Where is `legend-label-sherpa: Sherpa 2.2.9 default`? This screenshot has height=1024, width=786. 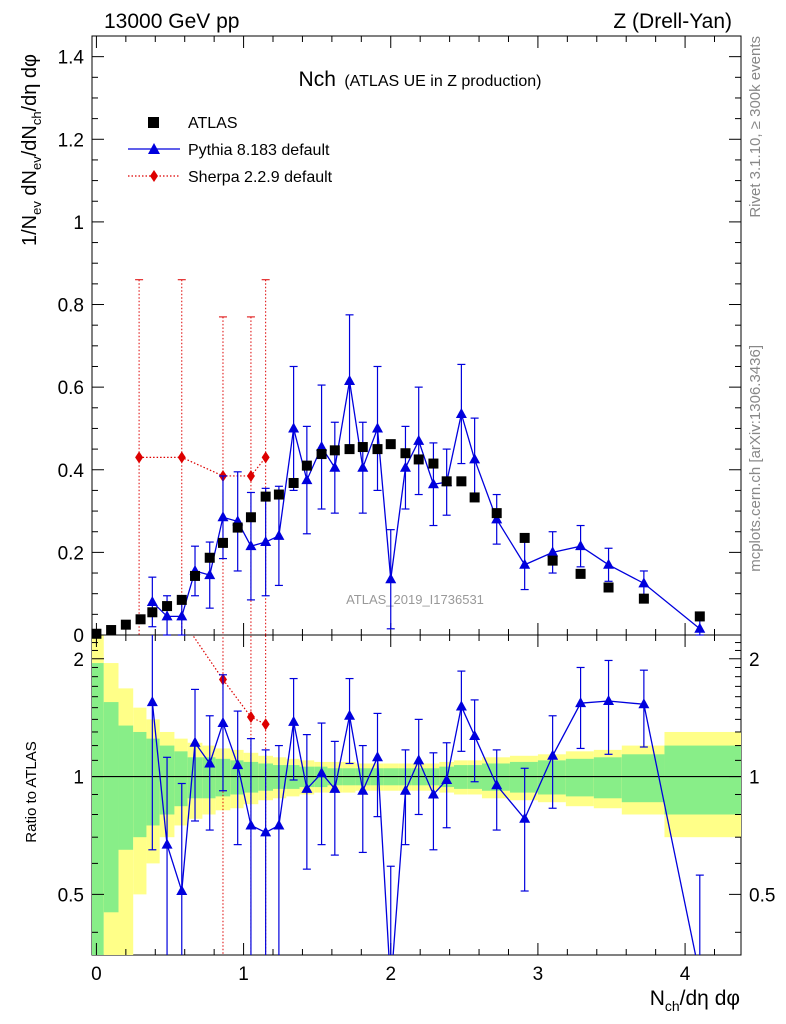
legend-label-sherpa: Sherpa 2.2.9 default is located at coordinates (260, 177).